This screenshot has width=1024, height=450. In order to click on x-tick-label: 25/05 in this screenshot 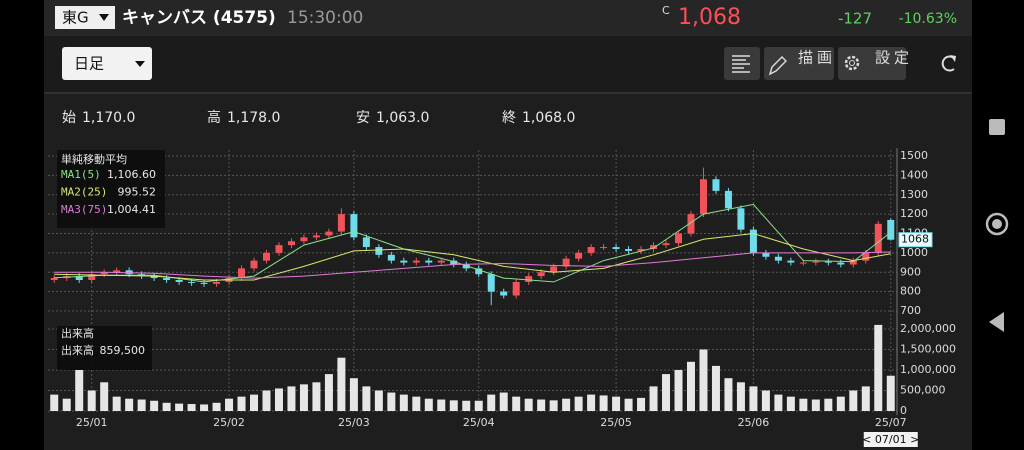, I will do `click(616, 422)`.